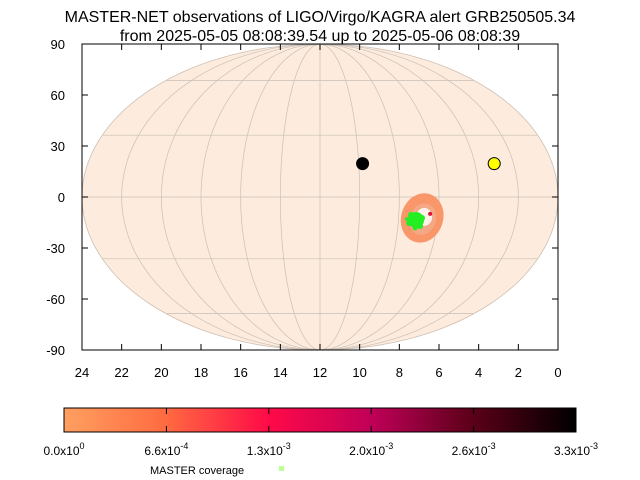 Image resolution: width=640 pixels, height=480 pixels. I want to click on y-tick-label: -90, so click(55, 350).